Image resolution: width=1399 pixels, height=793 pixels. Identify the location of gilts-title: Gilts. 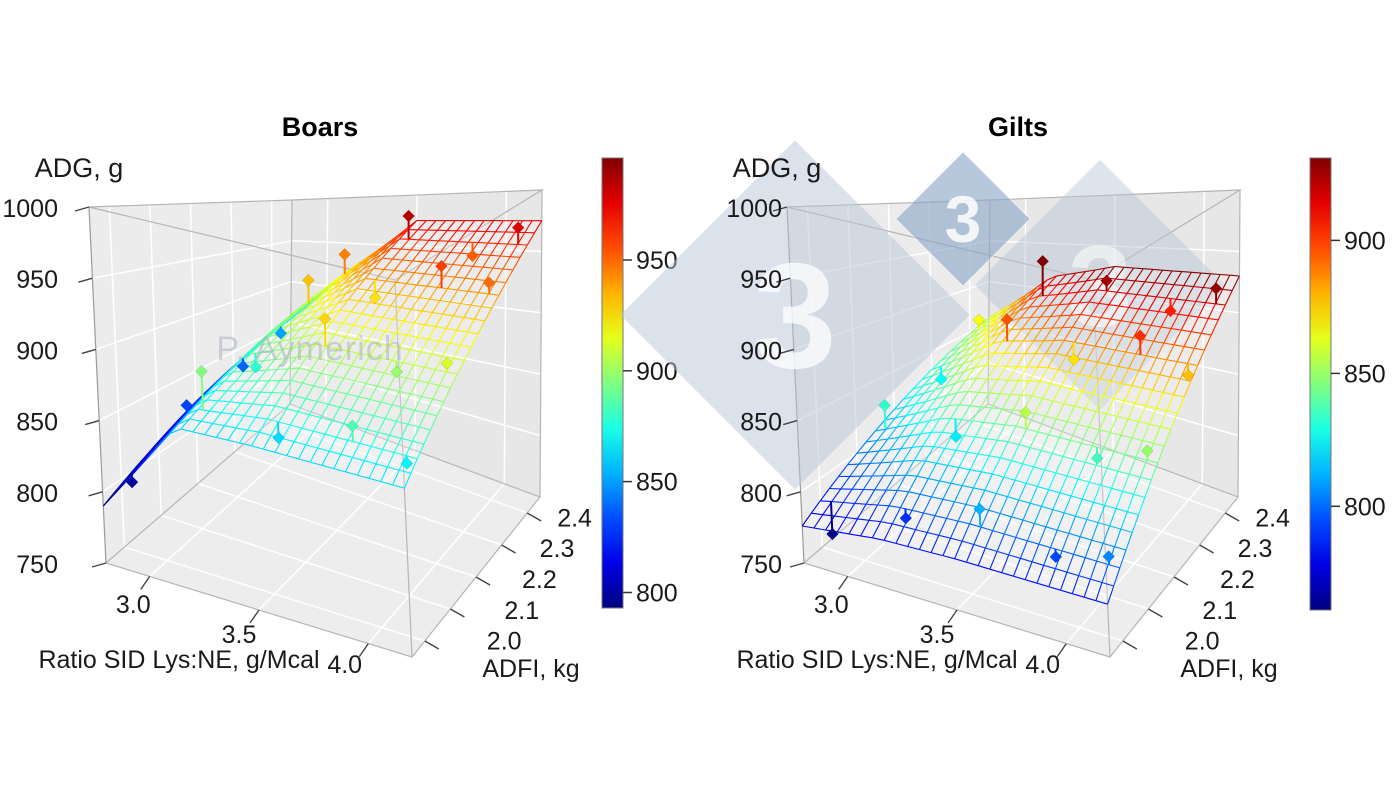
(1018, 127).